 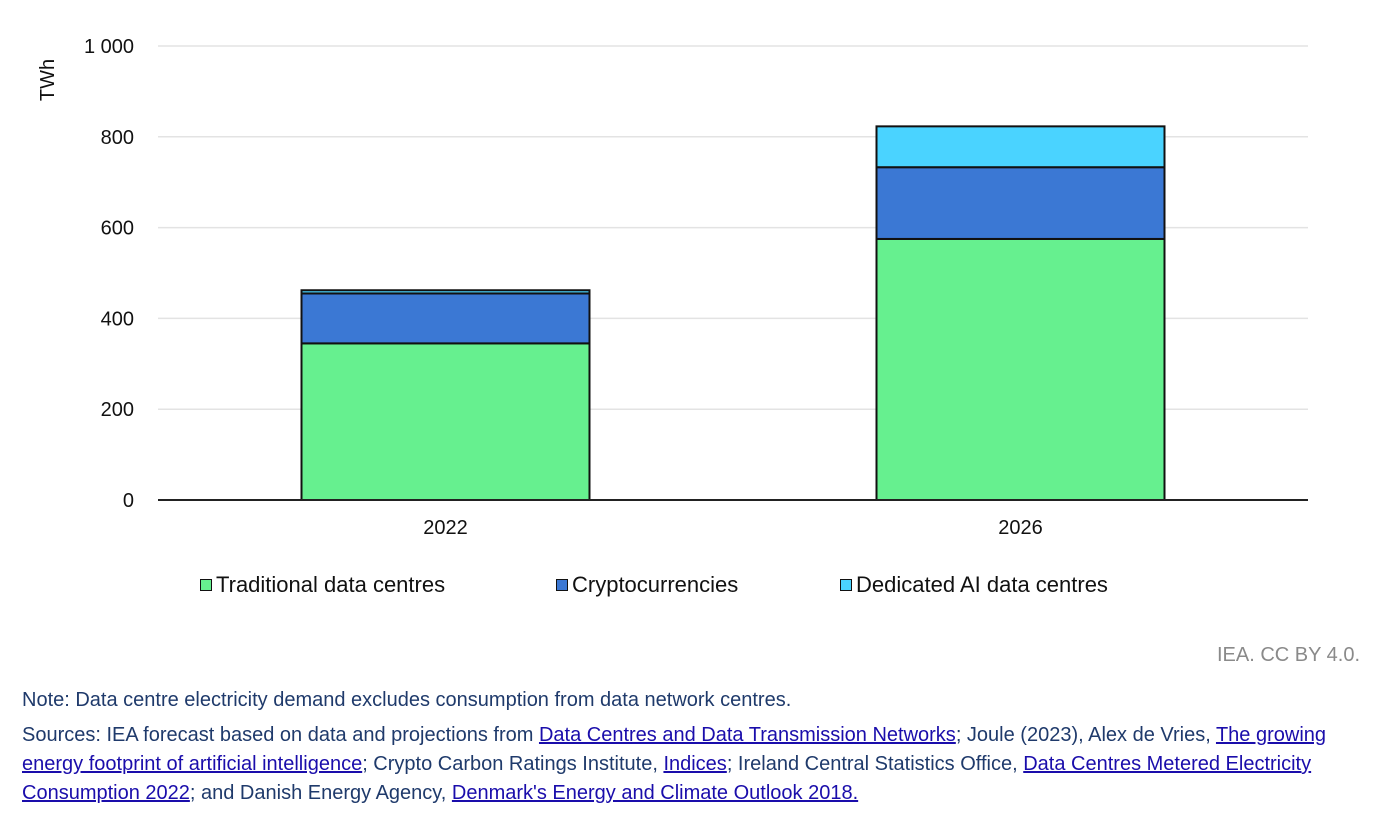 What do you see at coordinates (128, 501) in the screenshot?
I see `y-tick-label: 0` at bounding box center [128, 501].